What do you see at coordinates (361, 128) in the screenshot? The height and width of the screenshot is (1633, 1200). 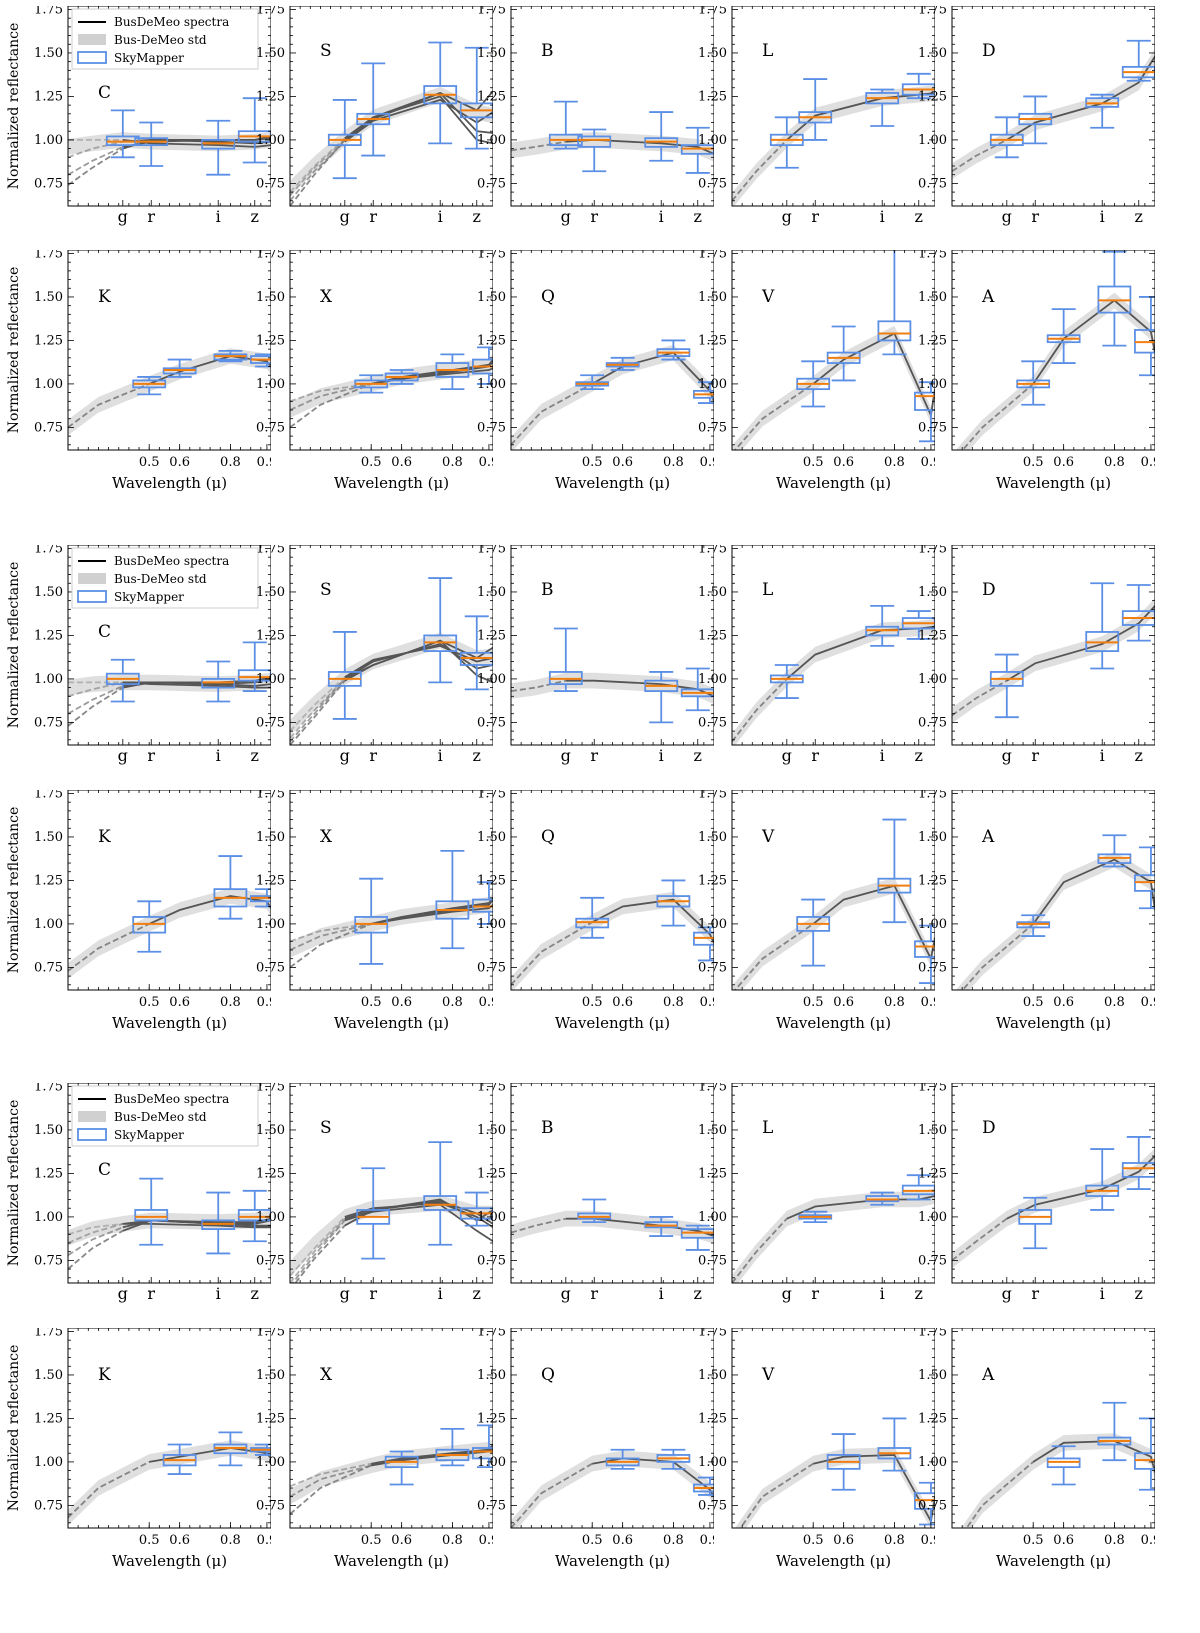 I see `panel-s-block1-row1: 0.75 1.00 1.25 1.50 1.75 g r i z S` at bounding box center [361, 128].